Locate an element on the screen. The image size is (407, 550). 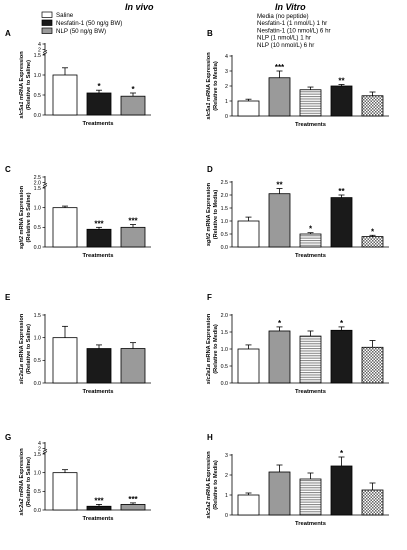
legend-swatch is located at coordinates (47, 22).